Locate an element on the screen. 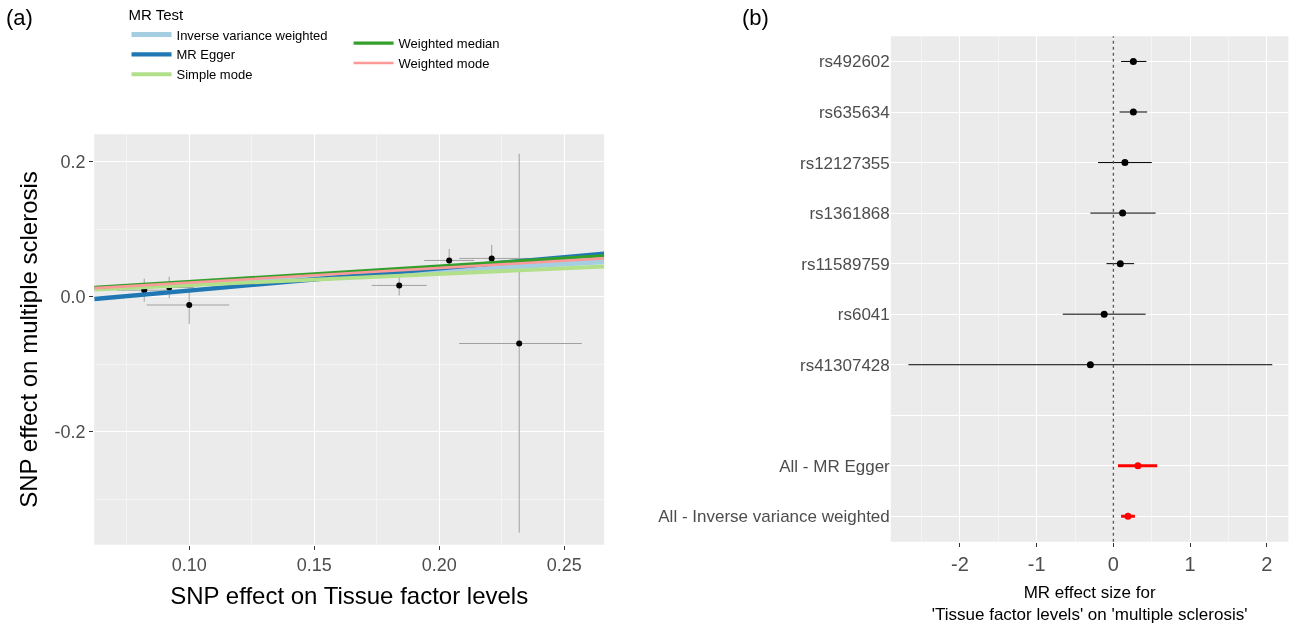  x-tick-label: 0.15 is located at coordinates (314, 565).